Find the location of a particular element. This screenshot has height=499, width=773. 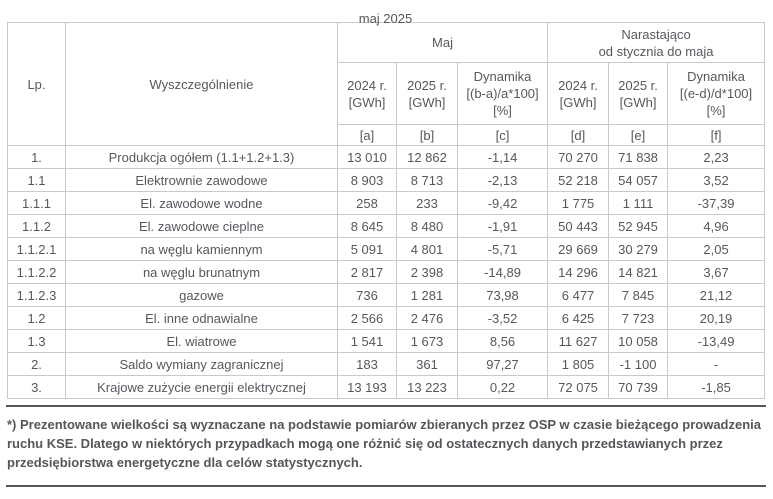

row-value: 1 805 is located at coordinates (578, 364).